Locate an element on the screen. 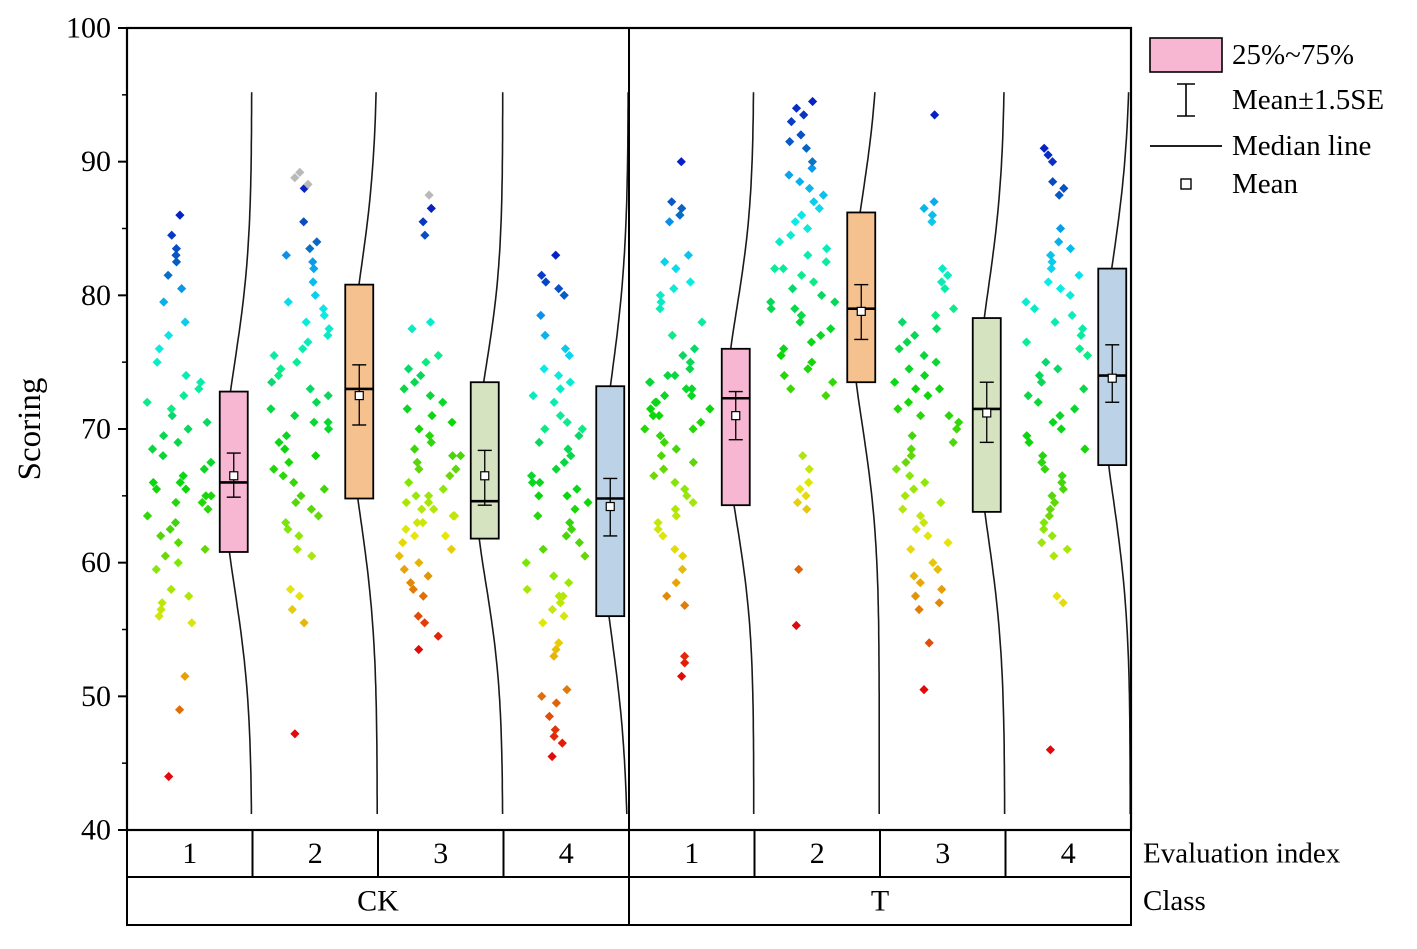  evaluation-index-label: 4 is located at coordinates (1068, 853).